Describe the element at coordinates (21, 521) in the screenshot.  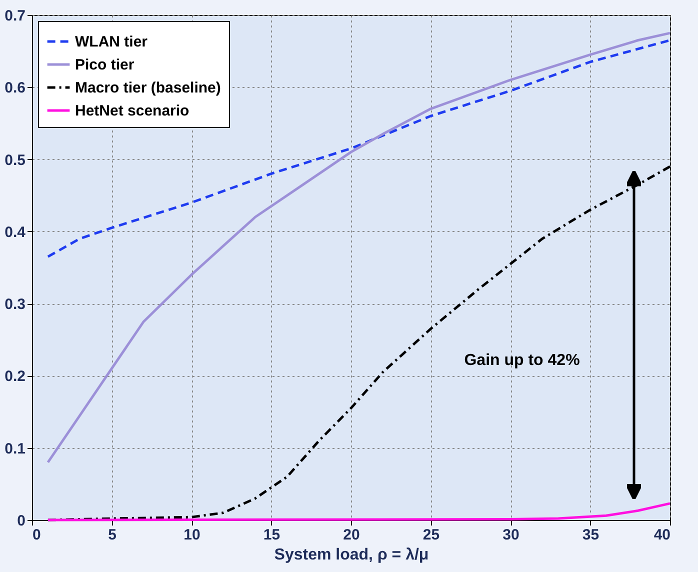
I see `y-tick-label: 0` at that location.